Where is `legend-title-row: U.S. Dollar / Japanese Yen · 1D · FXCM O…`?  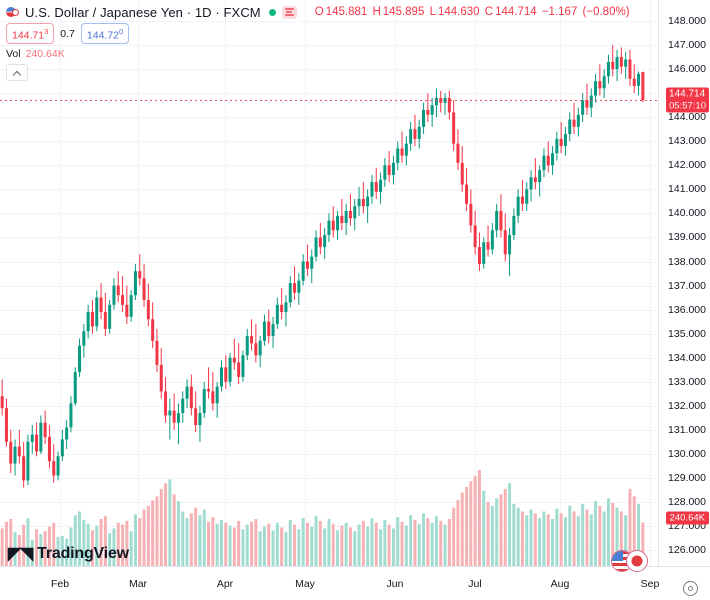
legend-title-row: U.S. Dollar / Japanese Yen · 1D · FXCM O… is located at coordinates (319, 12).